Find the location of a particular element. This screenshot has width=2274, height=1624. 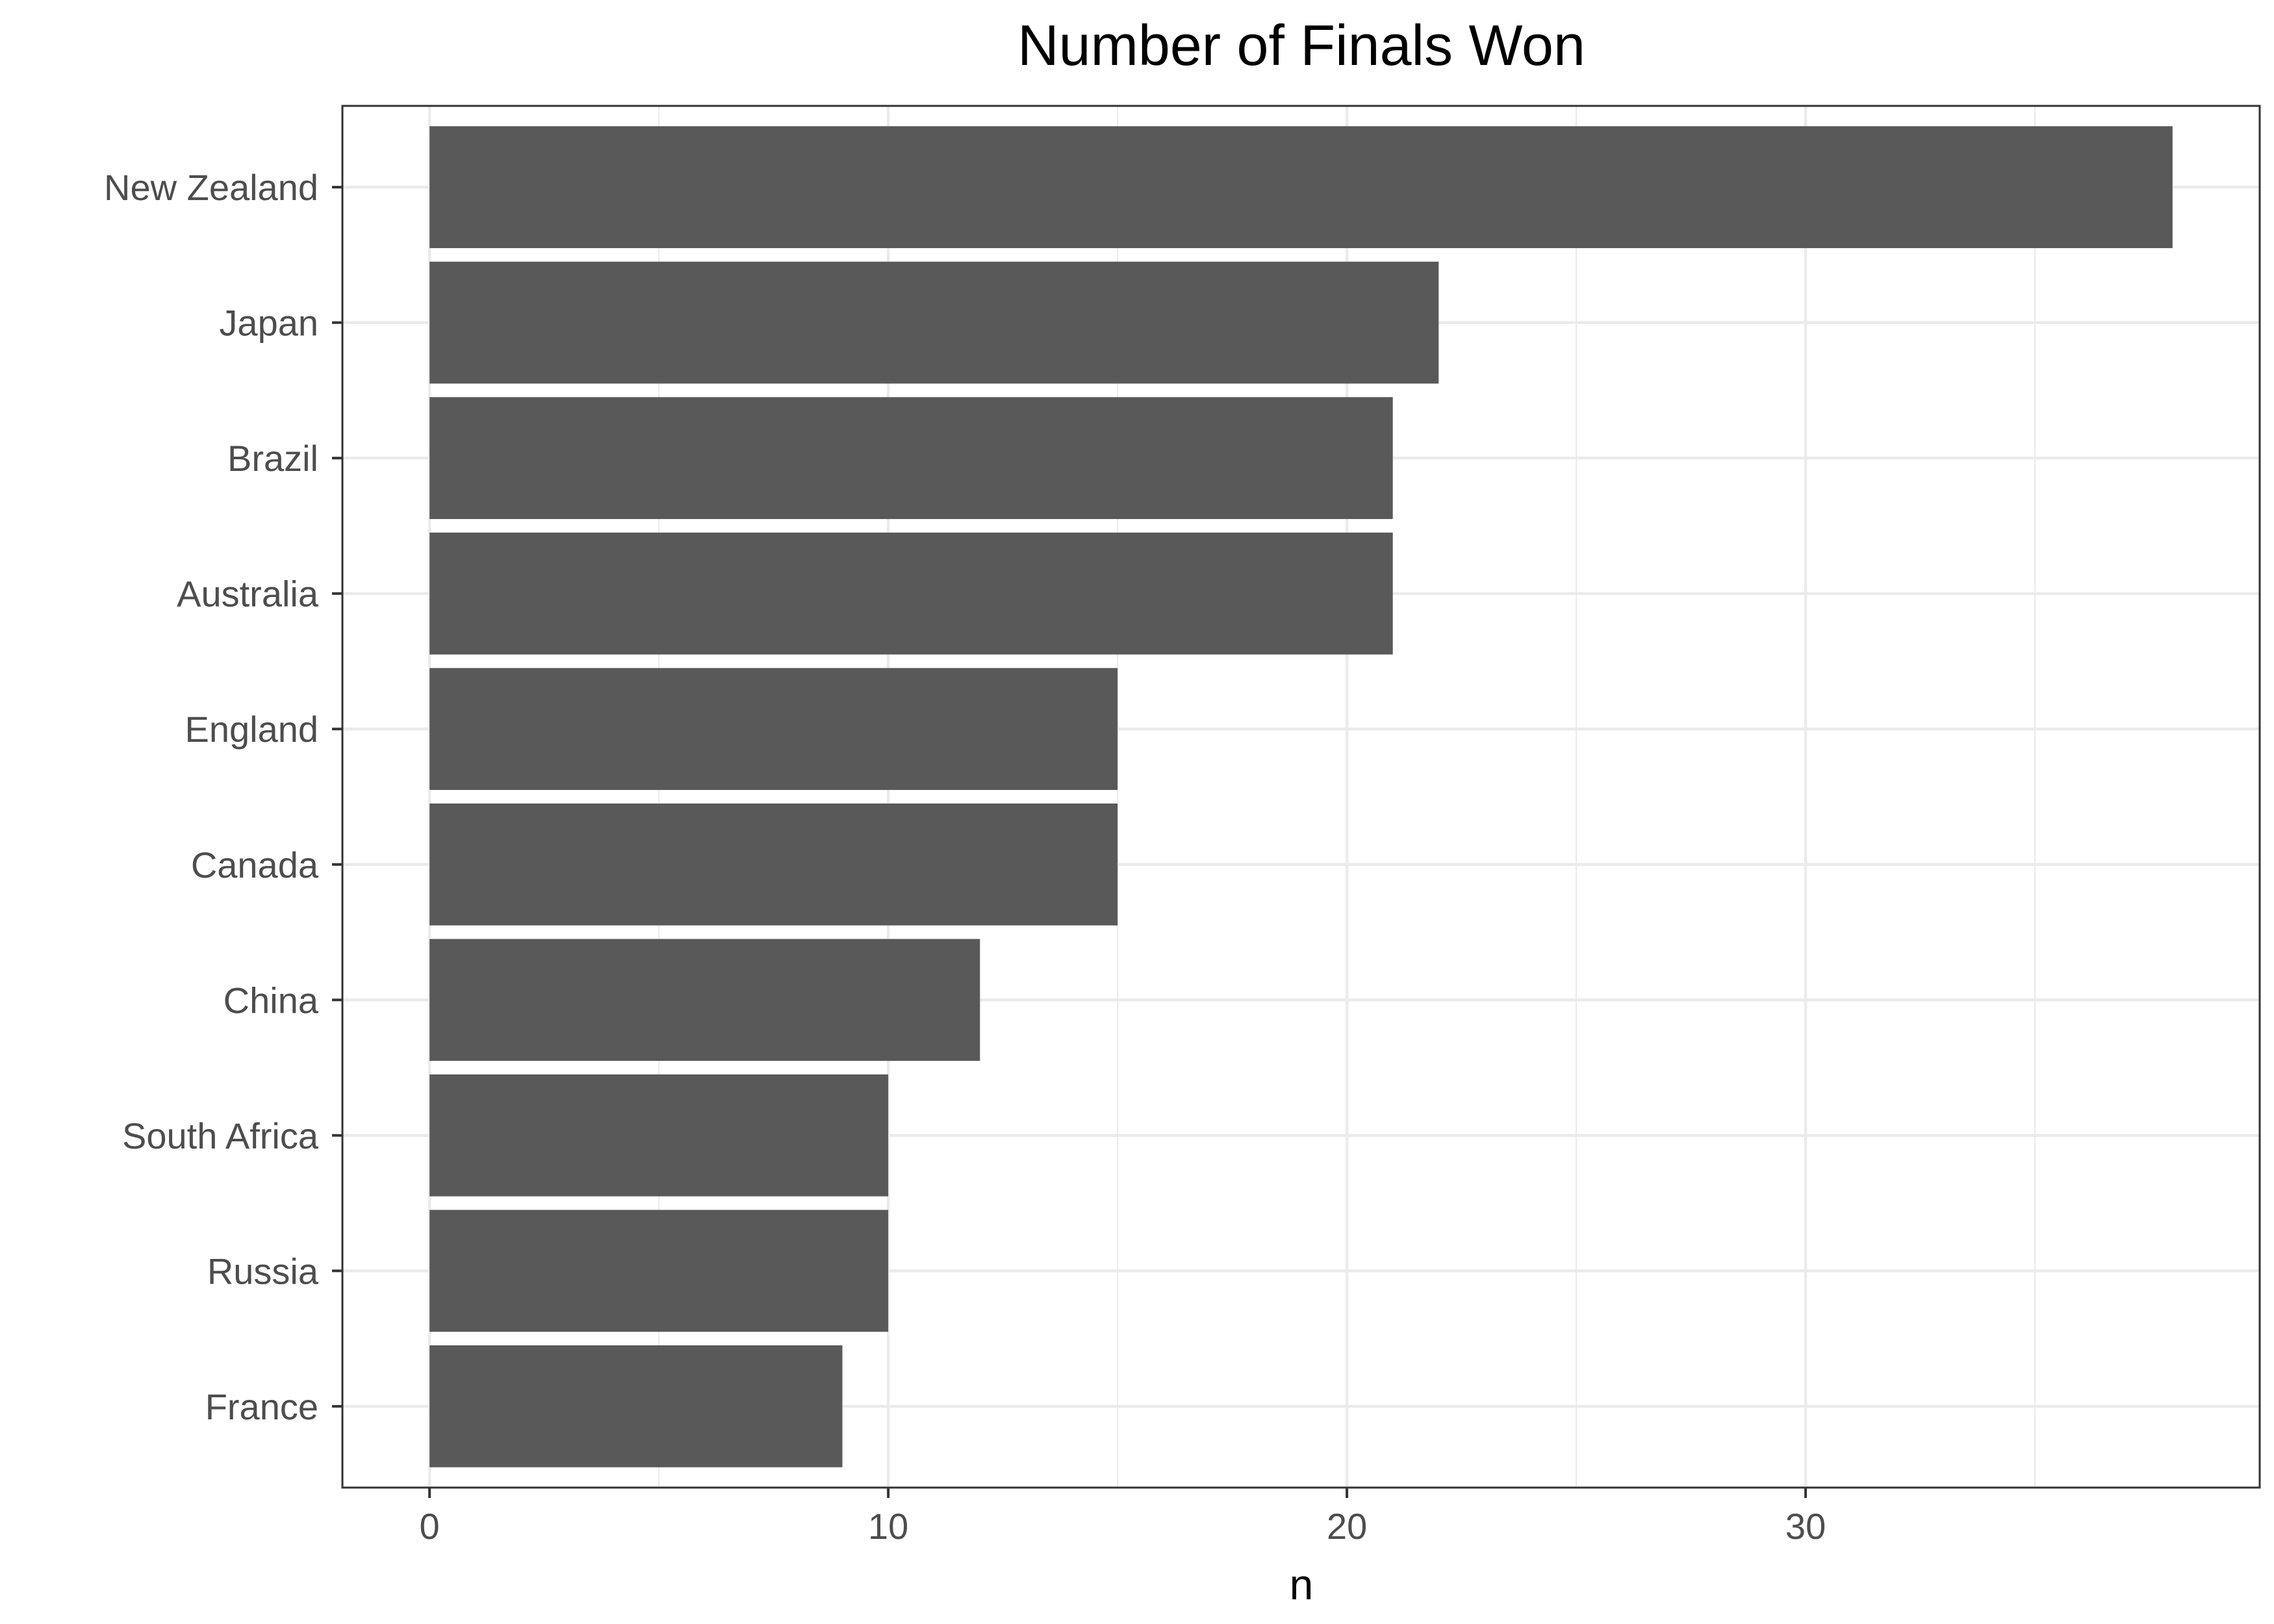

y-tick-label: Canada is located at coordinates (255, 864).